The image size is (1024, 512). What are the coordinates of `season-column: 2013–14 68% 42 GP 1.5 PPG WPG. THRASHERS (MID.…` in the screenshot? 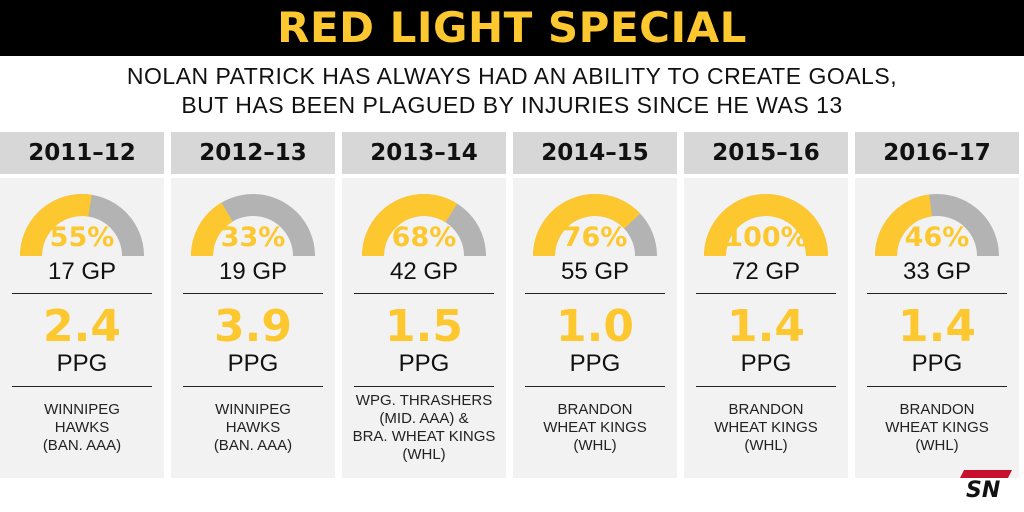 It's located at (424, 305).